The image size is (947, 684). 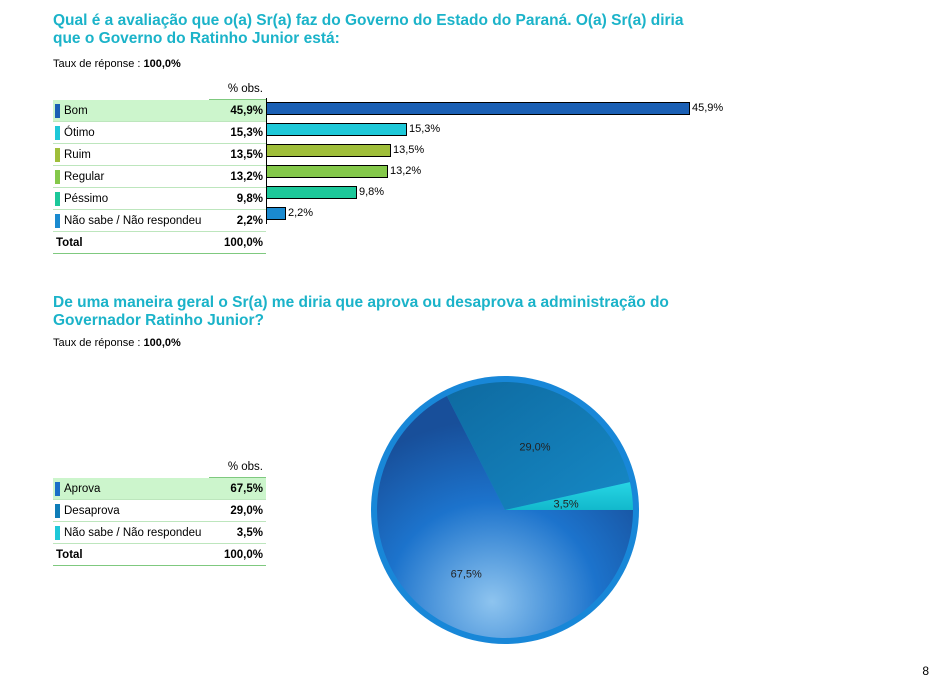 I want to click on q1-row-value: 2,2%, so click(x=237, y=220).